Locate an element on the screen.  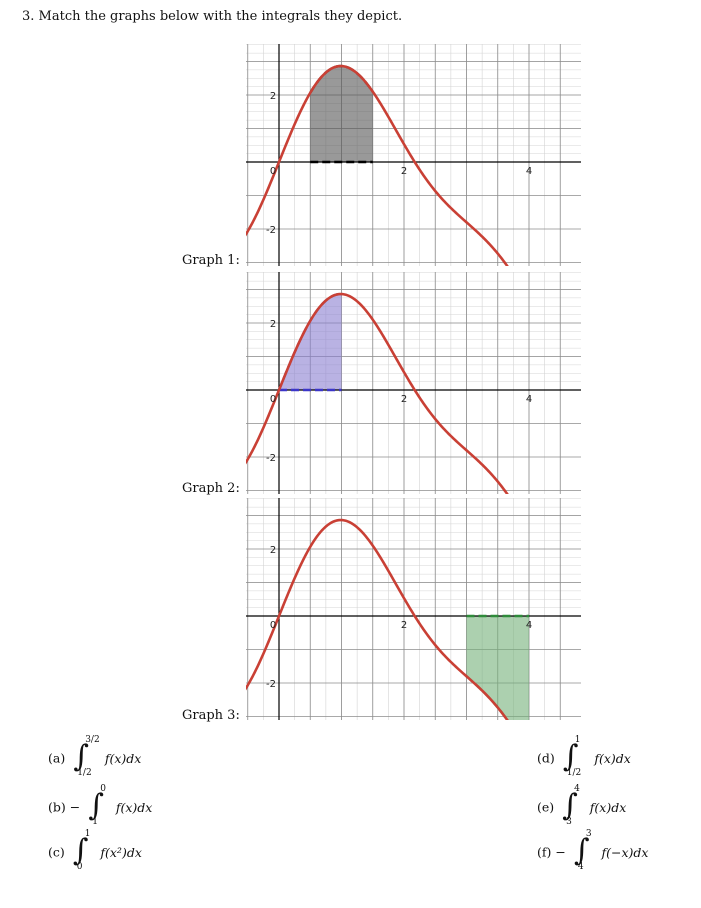
integral-sign: ∫ 3/2 1/2 is located at coordinates (86, 756).